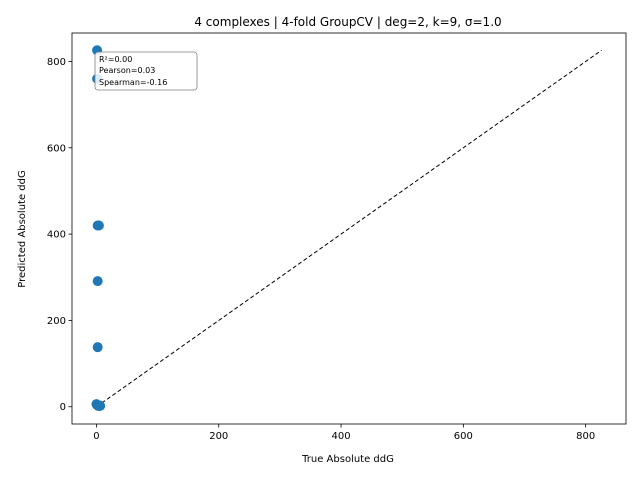 This screenshot has width=640, height=480. What do you see at coordinates (56, 148) in the screenshot?
I see `y-tick-label: 600` at bounding box center [56, 148].